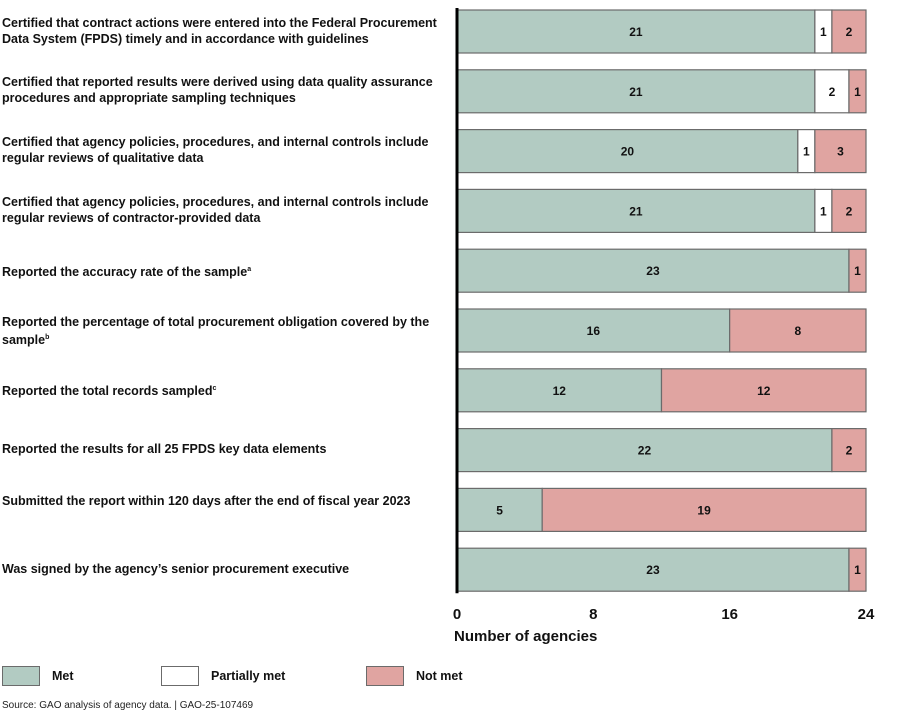 This screenshot has height=715, width=900. I want to click on bar-data-label: 3, so click(840, 152).